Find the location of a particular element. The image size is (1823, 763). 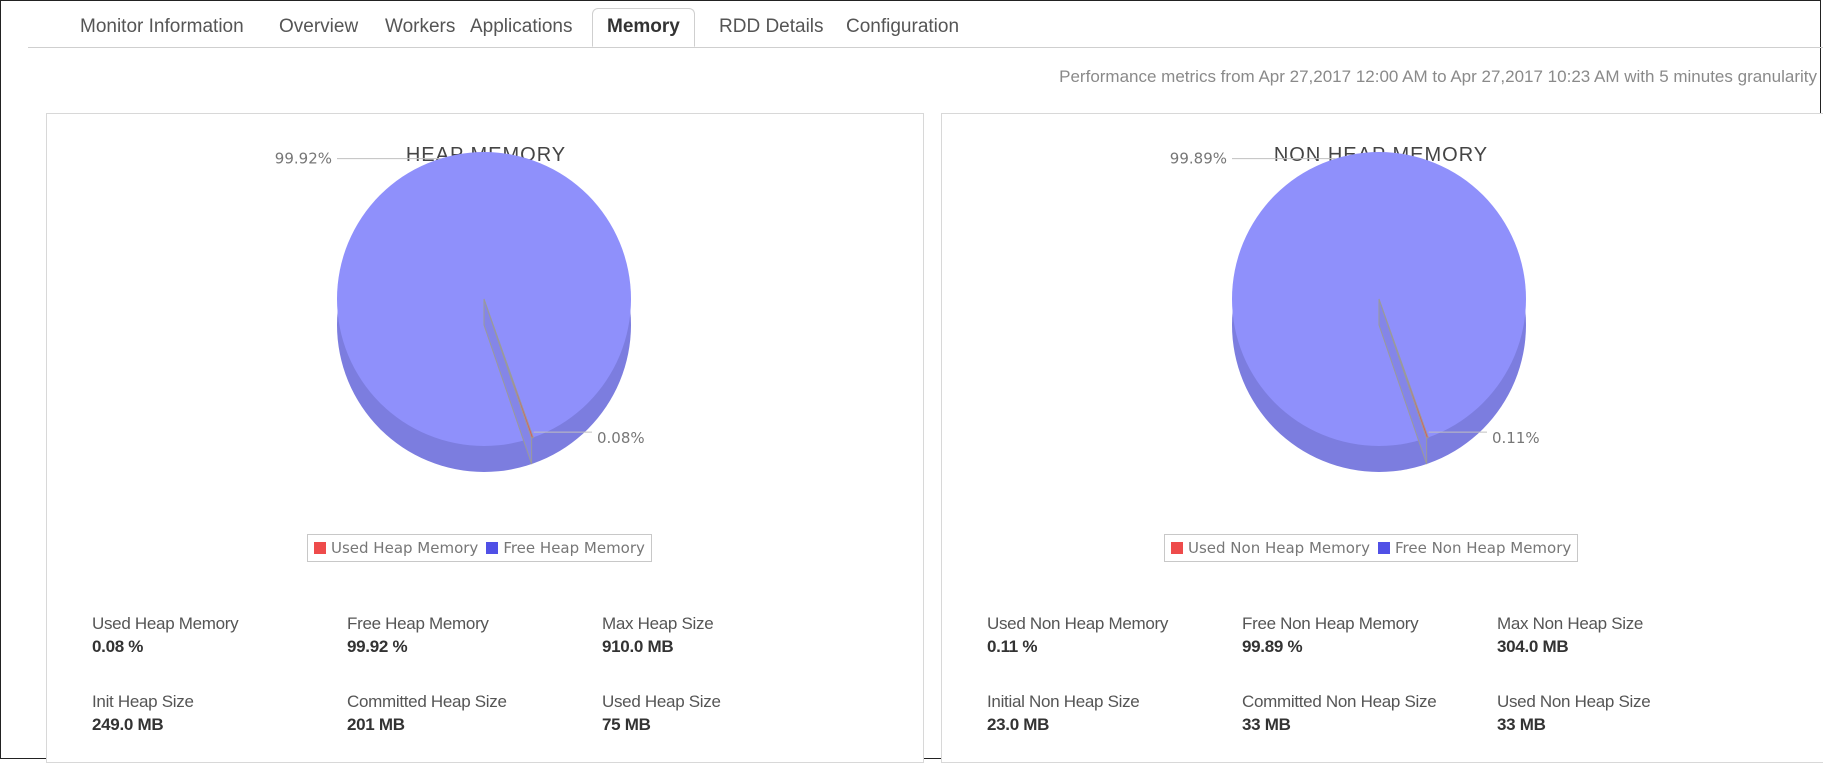

legend-label-used: Used Heap Memory is located at coordinates (405, 548).